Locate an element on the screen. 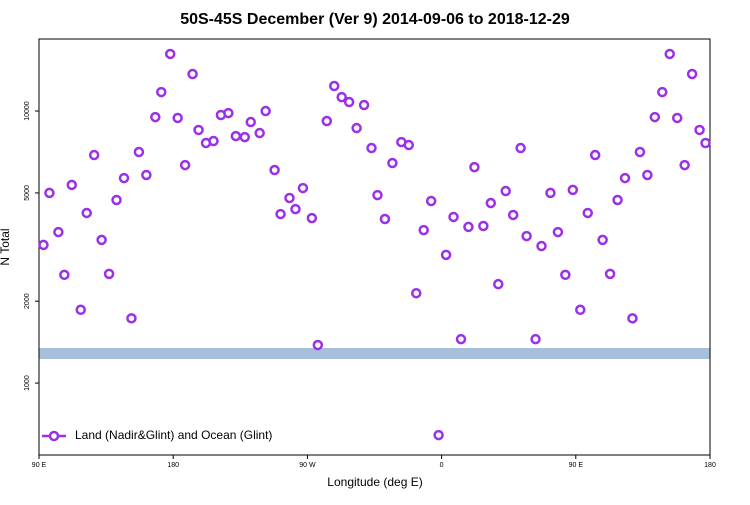  y-tick-label: 2000 is located at coordinates (27, 301).